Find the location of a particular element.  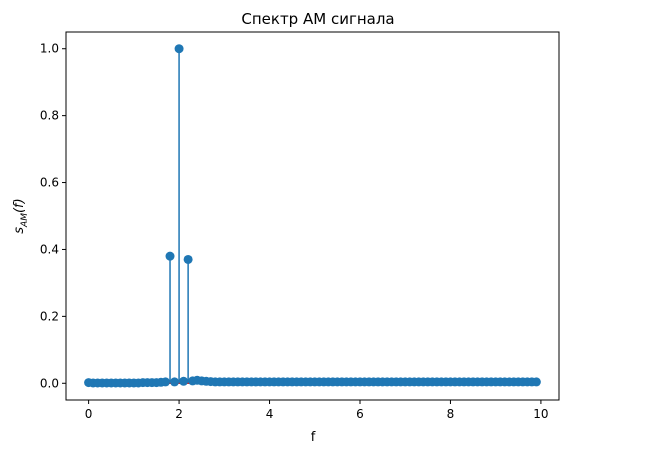

svg-text: sAM(f) is located at coordinates (21, 215).